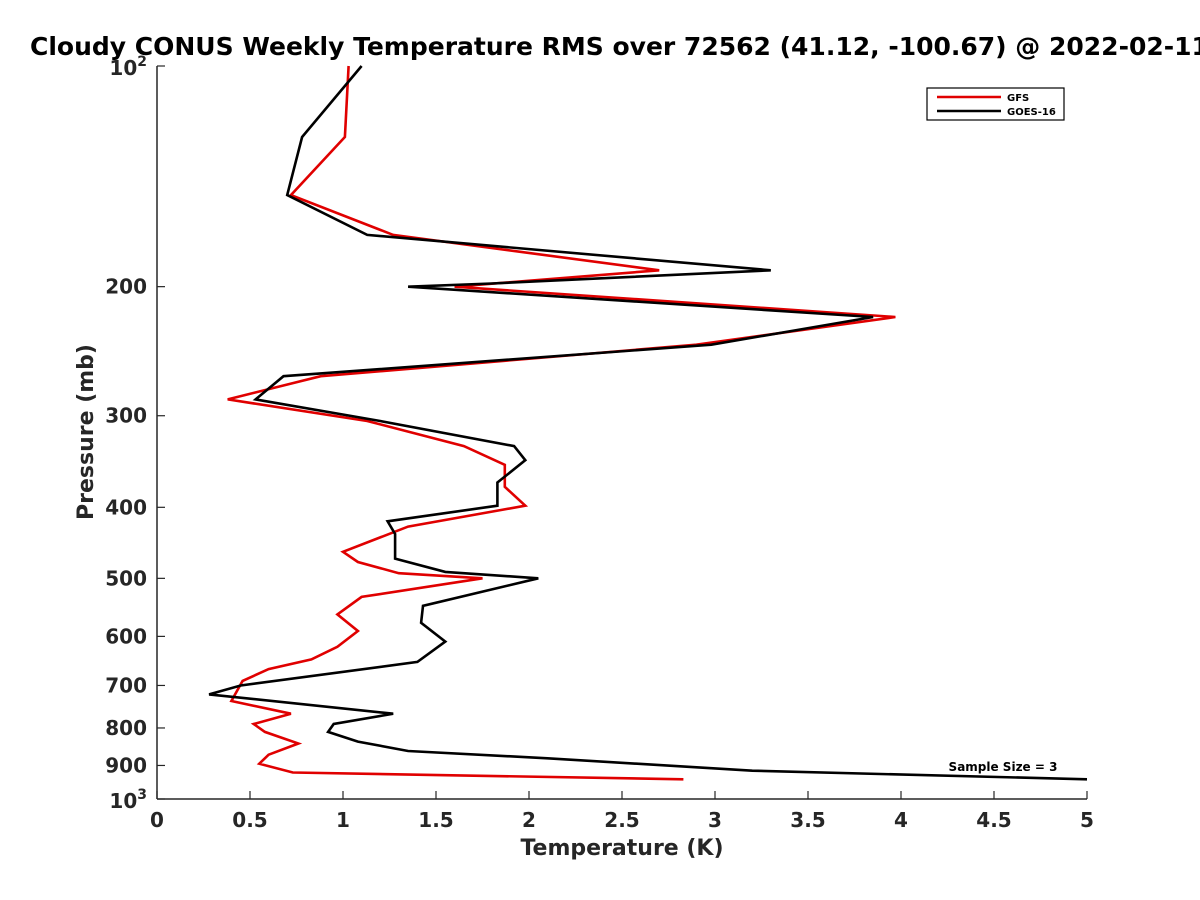  What do you see at coordinates (142, 795) in the screenshot?
I see `y-tick-exponent: 3` at bounding box center [142, 795].